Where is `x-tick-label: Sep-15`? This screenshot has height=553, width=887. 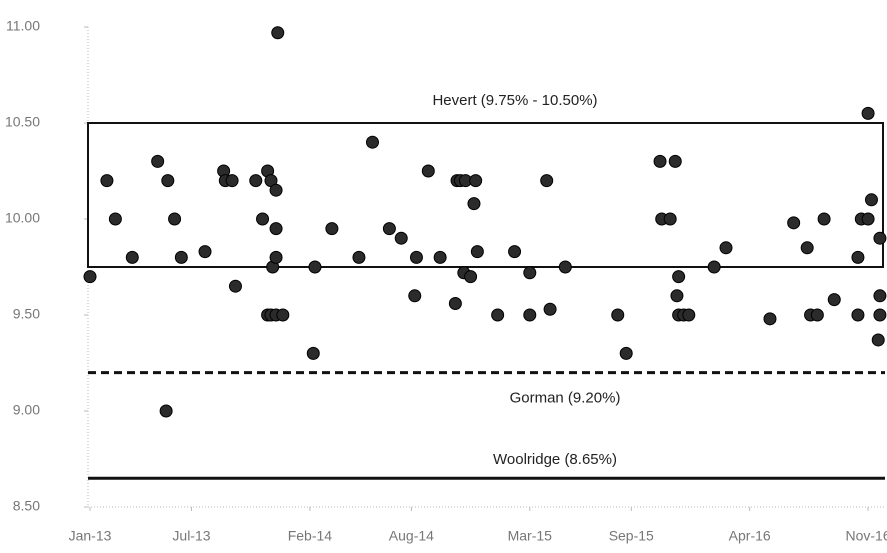
x-tick-label: Sep-15 is located at coordinates (631, 536).